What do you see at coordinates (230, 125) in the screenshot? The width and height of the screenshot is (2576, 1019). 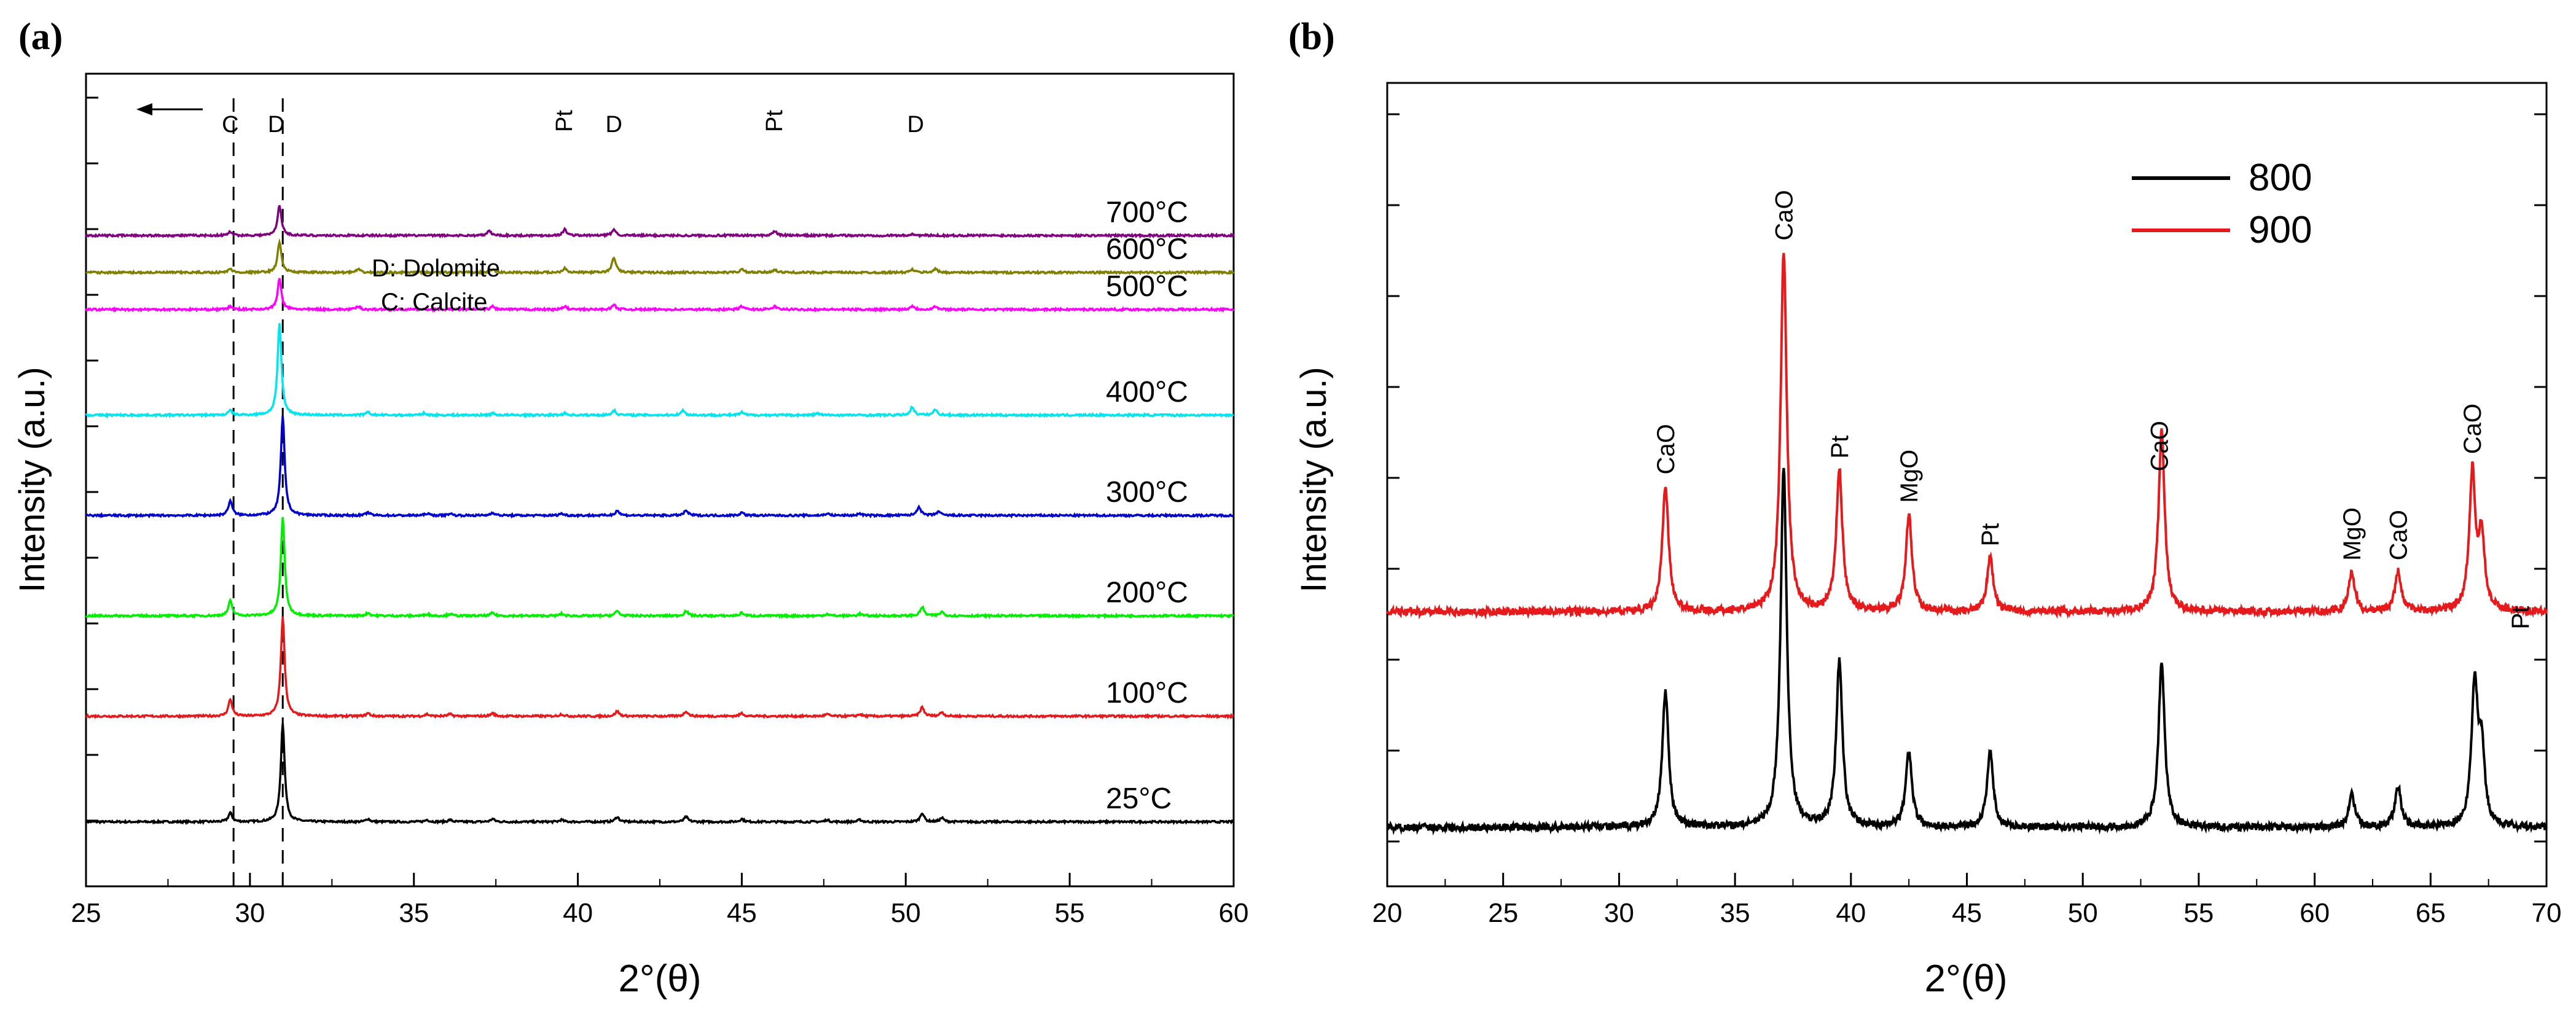 I see `a-peak-label: C` at bounding box center [230, 125].